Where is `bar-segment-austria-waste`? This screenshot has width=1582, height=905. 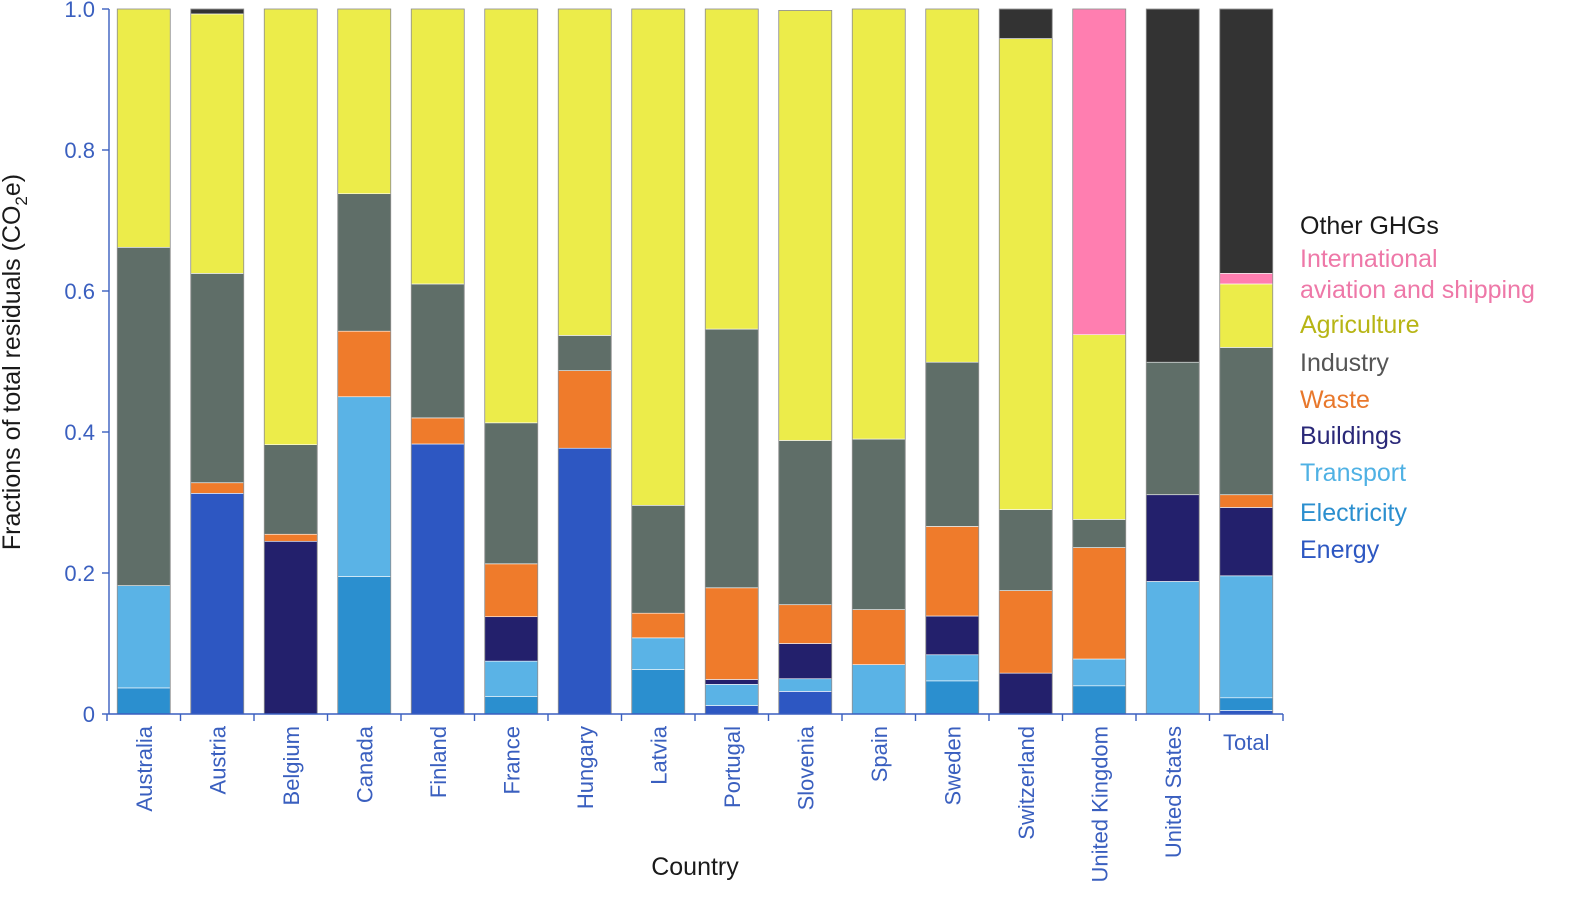 bar-segment-austria-waste is located at coordinates (217, 488).